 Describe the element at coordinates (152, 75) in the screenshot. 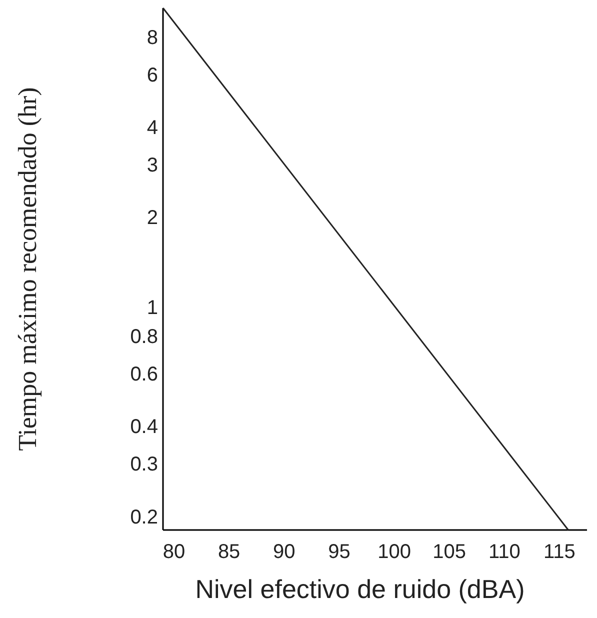

I see `y-tick-label: 6` at that location.